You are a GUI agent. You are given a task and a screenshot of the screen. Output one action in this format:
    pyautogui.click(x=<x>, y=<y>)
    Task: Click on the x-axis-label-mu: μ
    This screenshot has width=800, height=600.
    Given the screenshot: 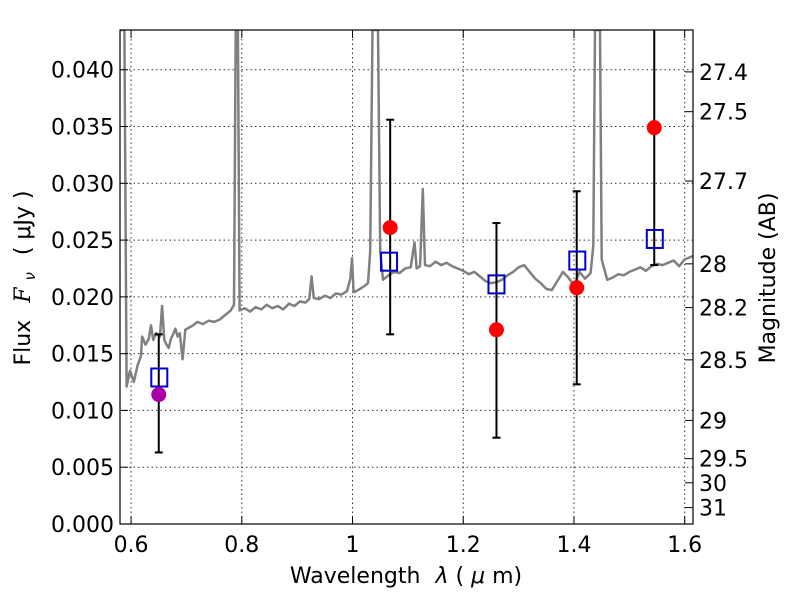 What is the action you would take?
    pyautogui.click(x=477, y=576)
    